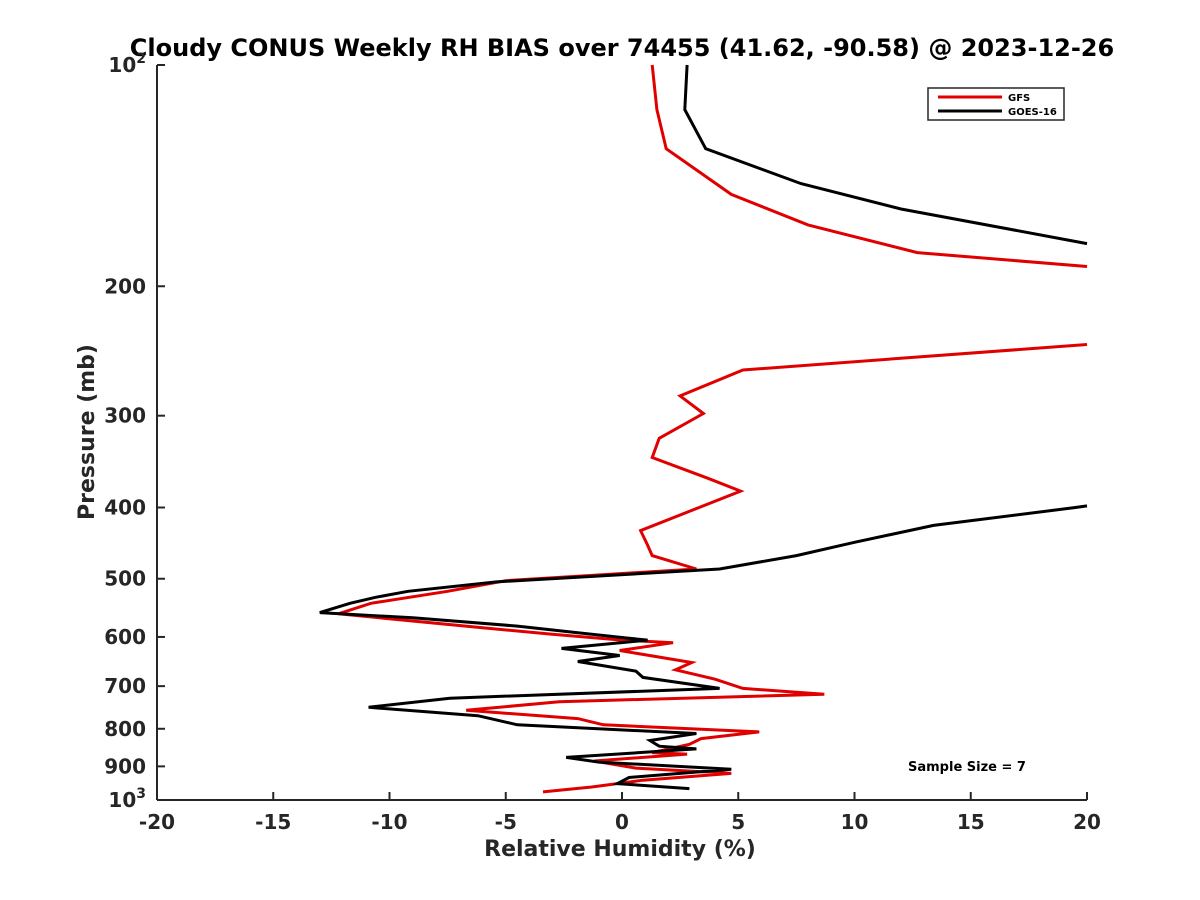  What do you see at coordinates (125, 729) in the screenshot?
I see `y-tick-label: 800` at bounding box center [125, 729].